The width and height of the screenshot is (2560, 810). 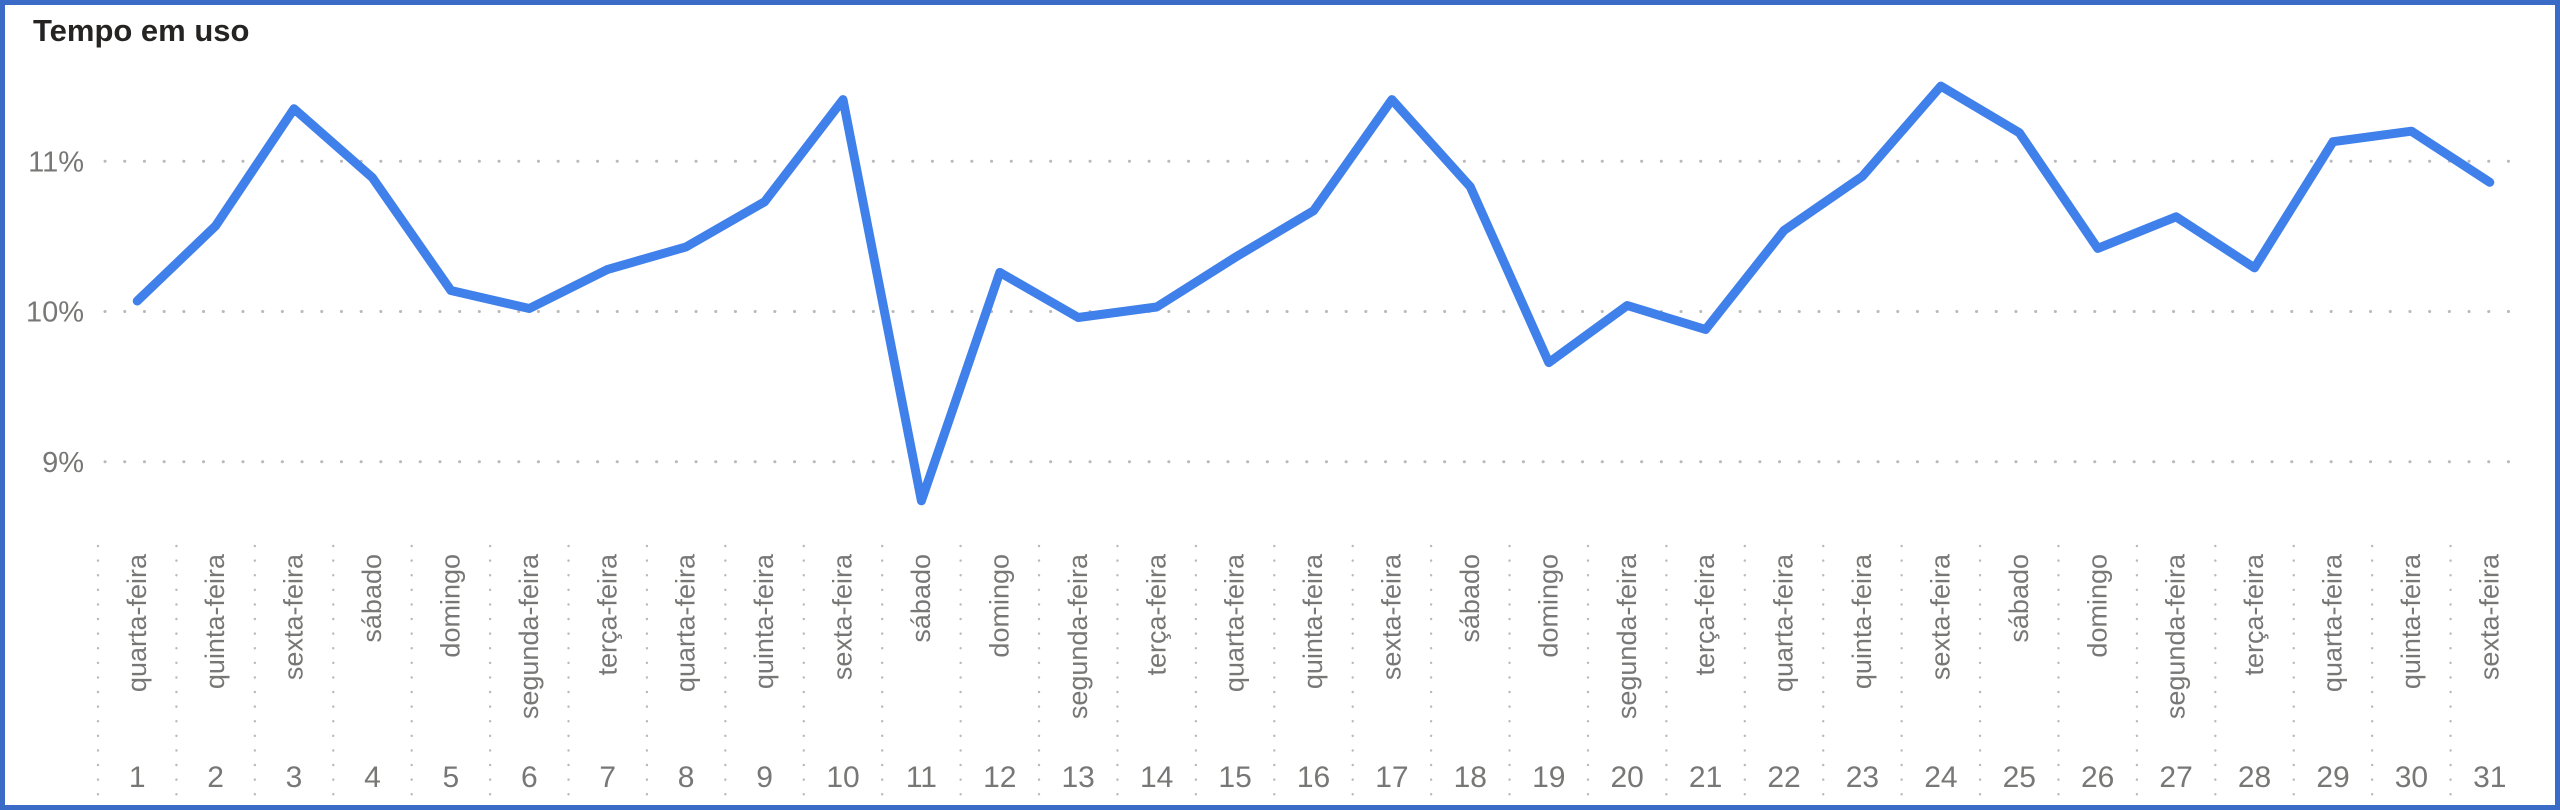 I want to click on x-axis-day-label: 6, so click(x=529, y=777).